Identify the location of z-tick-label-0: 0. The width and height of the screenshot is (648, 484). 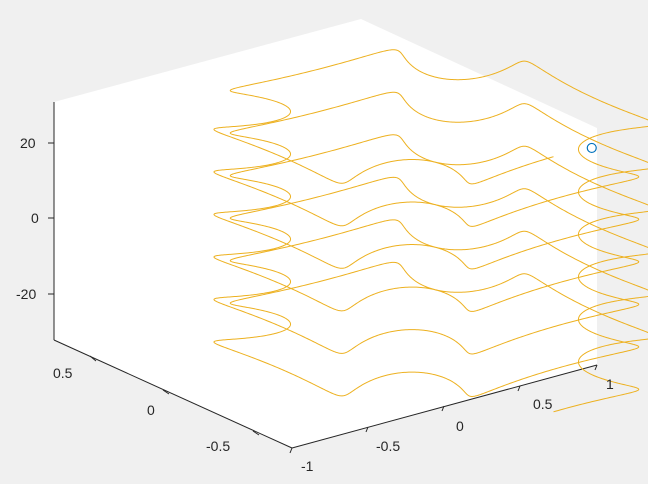
(35, 218).